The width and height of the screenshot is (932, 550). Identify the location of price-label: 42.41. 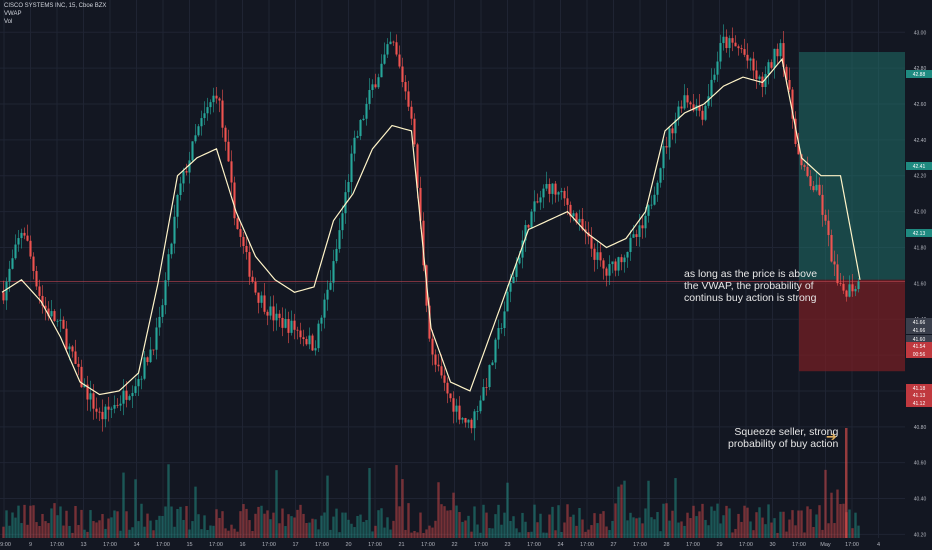
(919, 167).